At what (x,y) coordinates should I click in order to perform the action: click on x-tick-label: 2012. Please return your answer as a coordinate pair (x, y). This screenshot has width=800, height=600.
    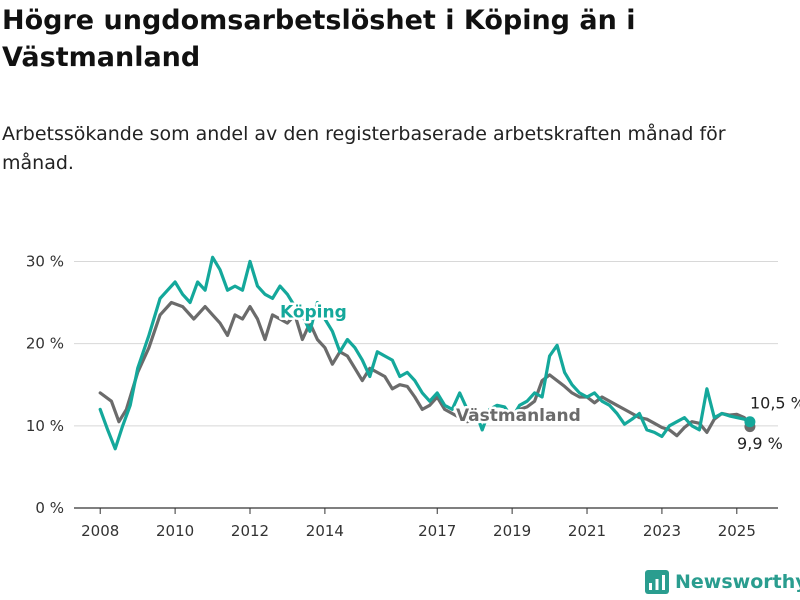
    Looking at the image, I should click on (250, 531).